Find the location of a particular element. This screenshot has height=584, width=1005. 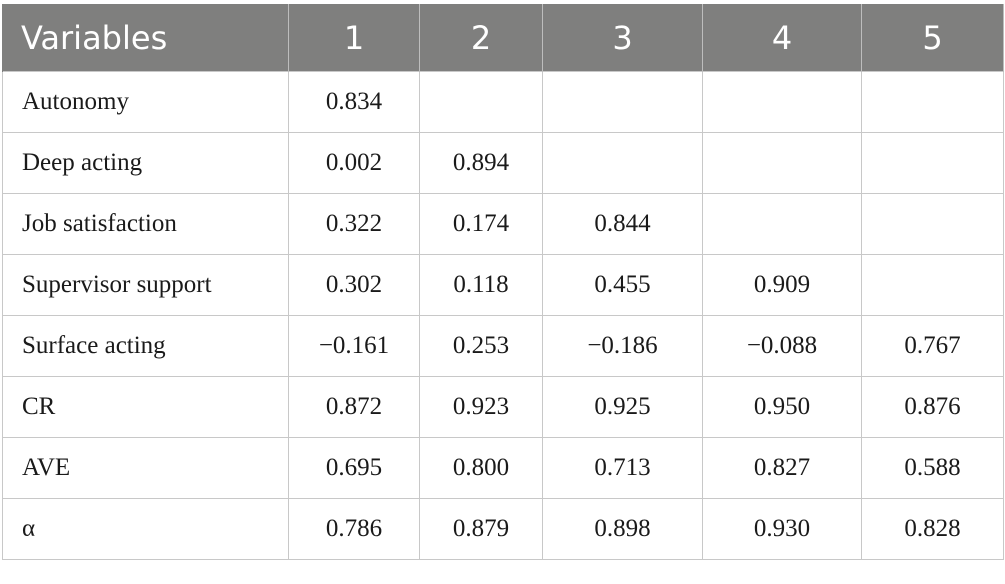

table-cell: 0.253 is located at coordinates (481, 346).